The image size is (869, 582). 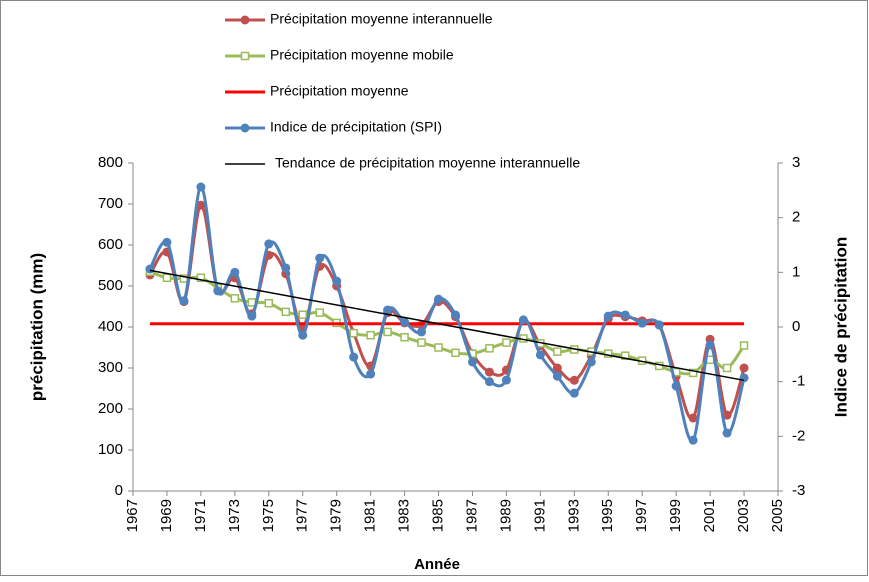 What do you see at coordinates (709, 515) in the screenshot?
I see `x-tick-label: 2001` at bounding box center [709, 515].